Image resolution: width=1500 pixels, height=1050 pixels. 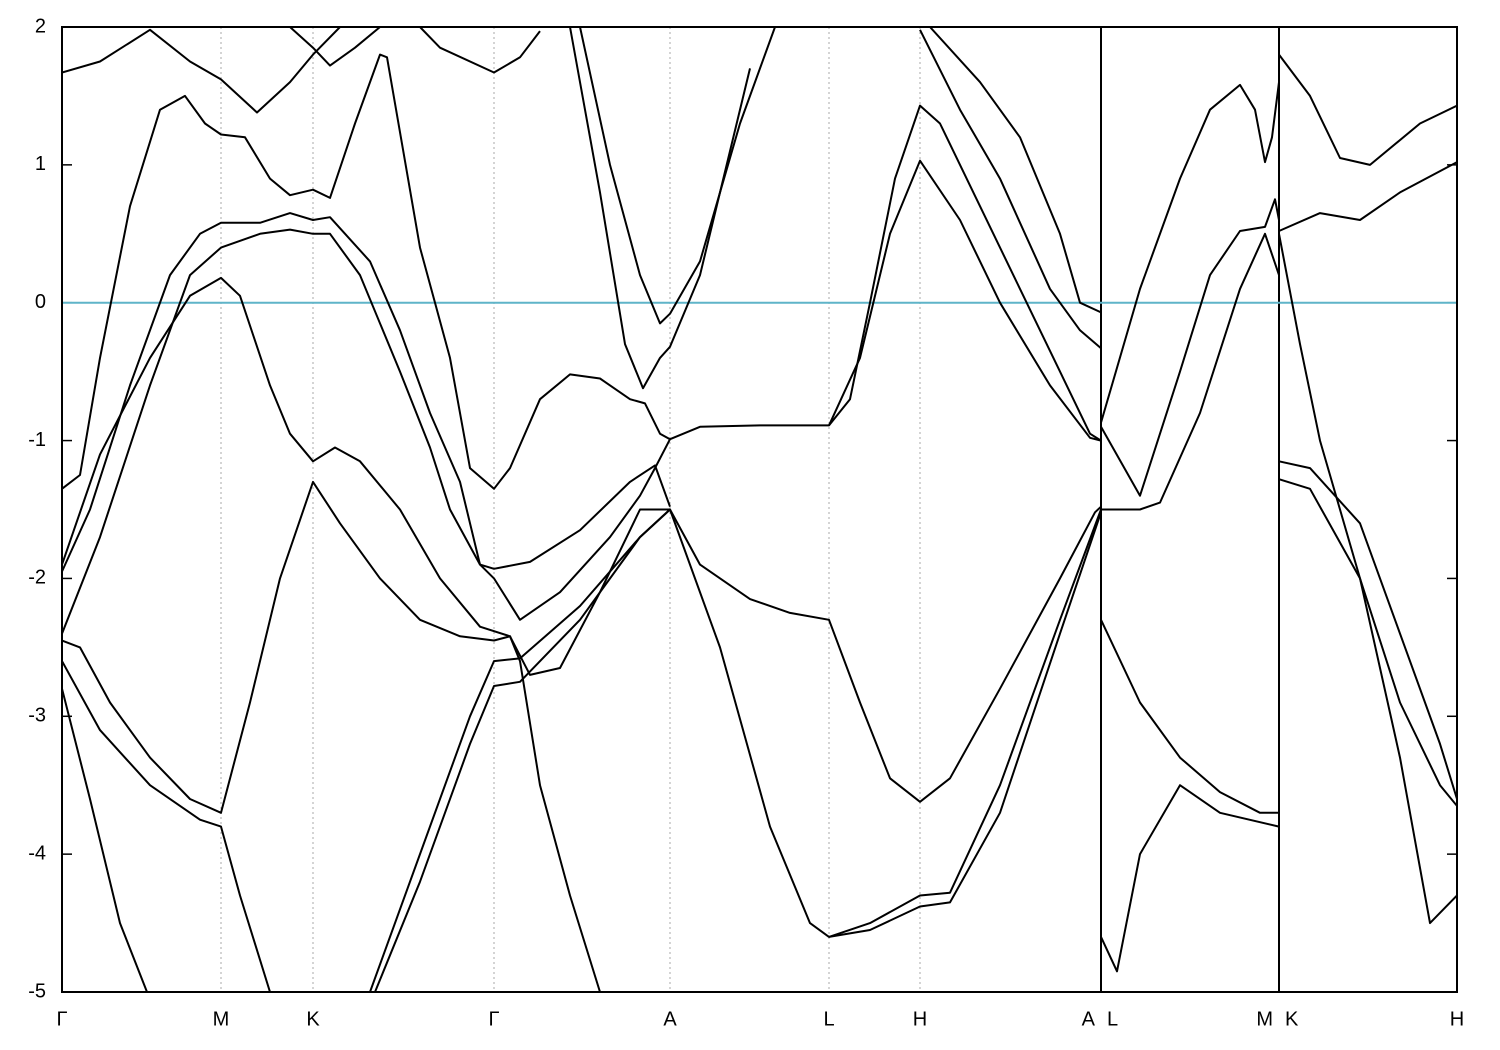 I want to click on y-tick-label: 2, so click(x=40, y=26).